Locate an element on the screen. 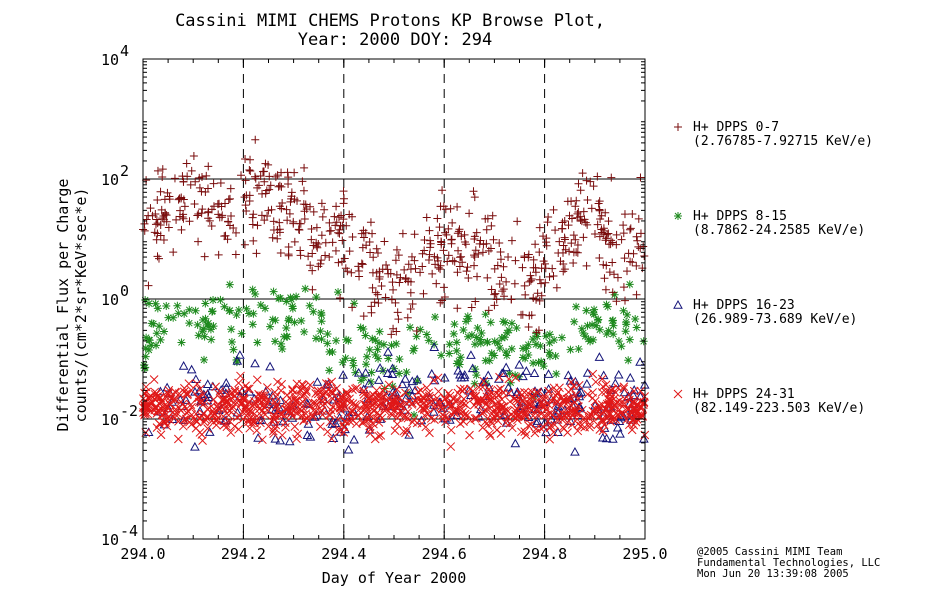 This screenshot has height=600, width=950. legend-label-0: H+ DPPS 0-7 is located at coordinates (736, 127).